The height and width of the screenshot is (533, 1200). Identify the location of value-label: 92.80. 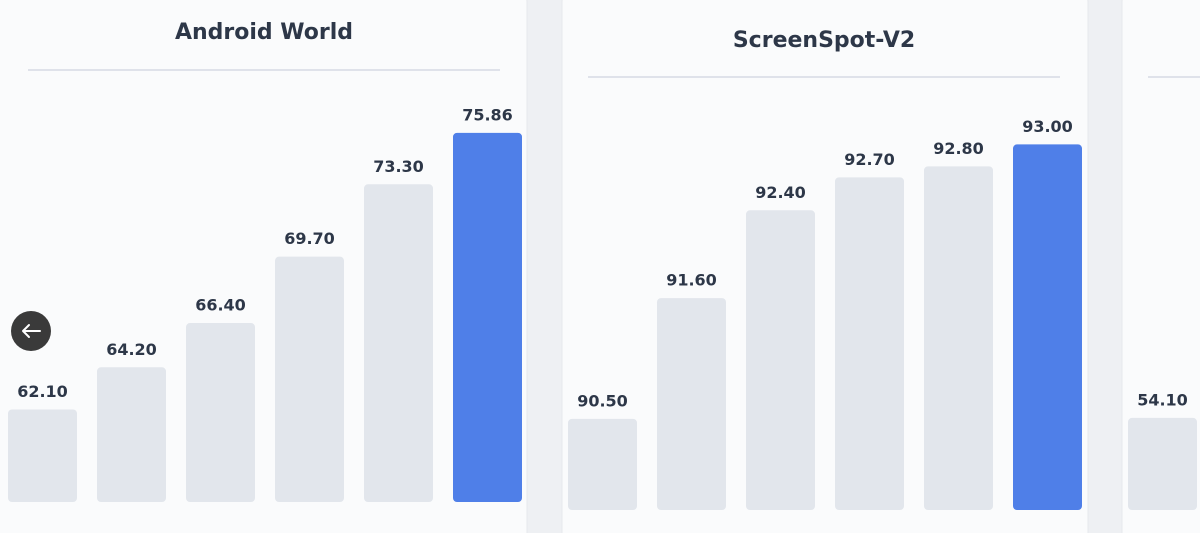
(958, 148).